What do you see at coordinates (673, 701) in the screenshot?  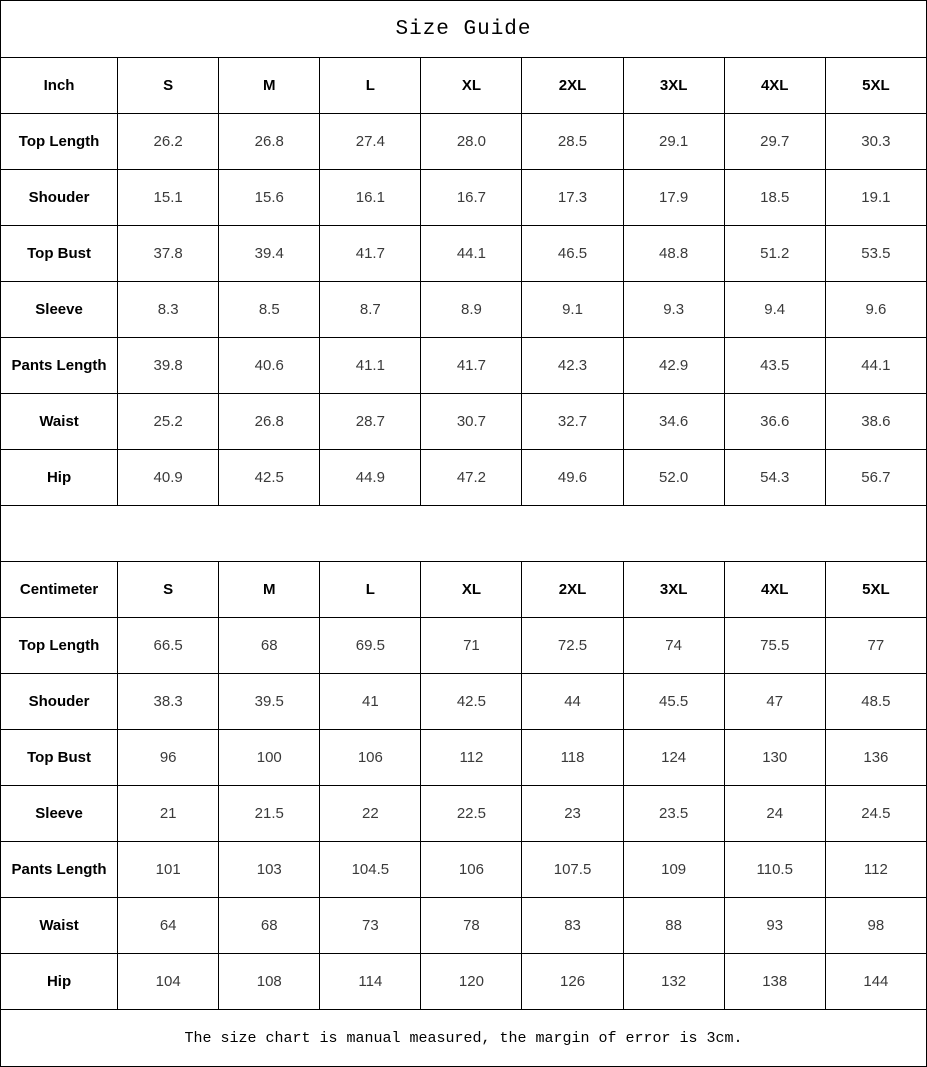 I see `value-cell: 45.5` at bounding box center [673, 701].